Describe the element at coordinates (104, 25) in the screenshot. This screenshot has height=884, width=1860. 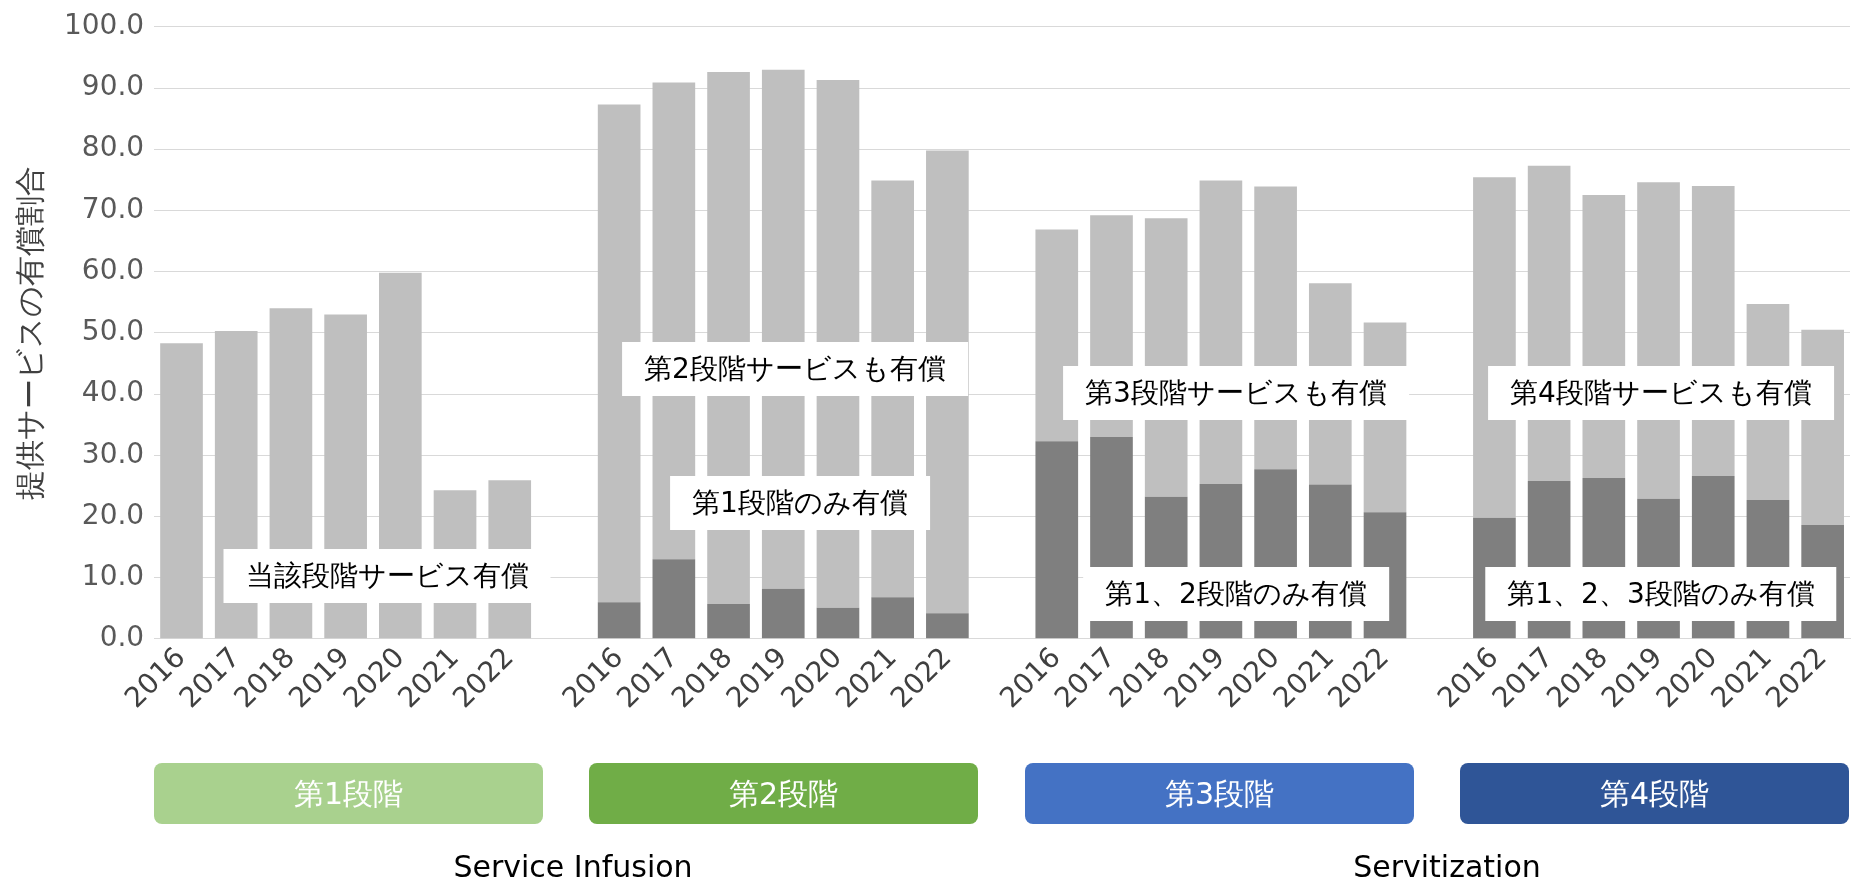
I see `y-tick-label: 100.0` at that location.